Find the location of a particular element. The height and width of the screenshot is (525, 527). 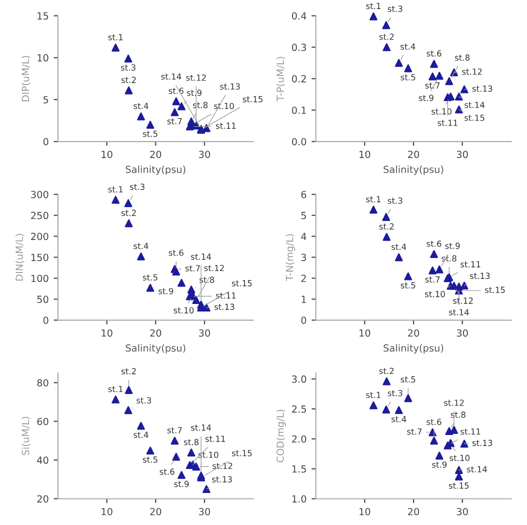

y-tick-label: 60 is located at coordinates (42, 422).